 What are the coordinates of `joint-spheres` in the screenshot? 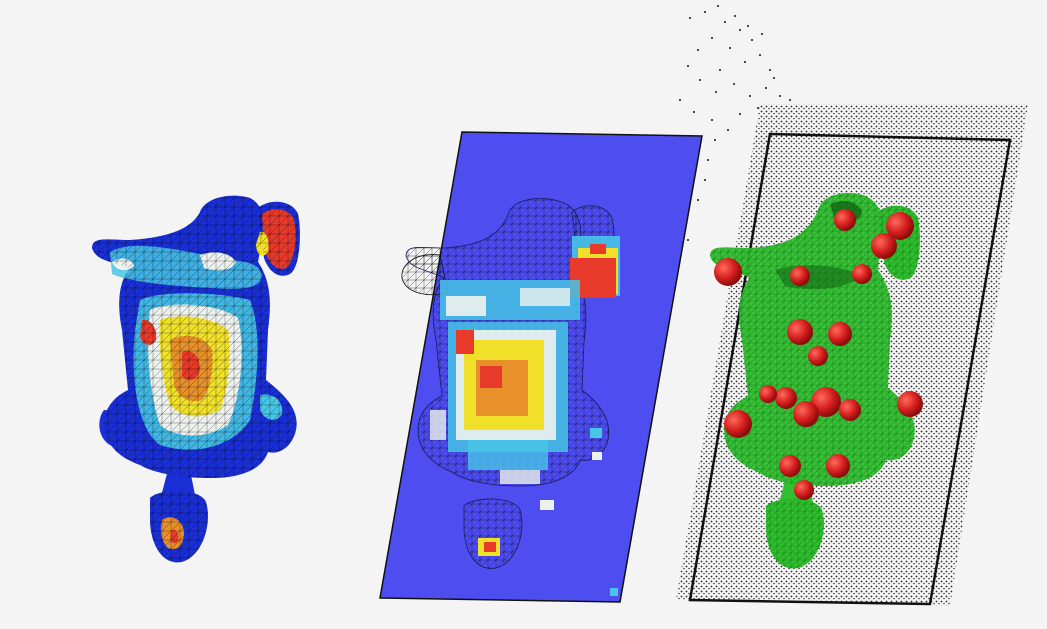 It's located at (818, 354).